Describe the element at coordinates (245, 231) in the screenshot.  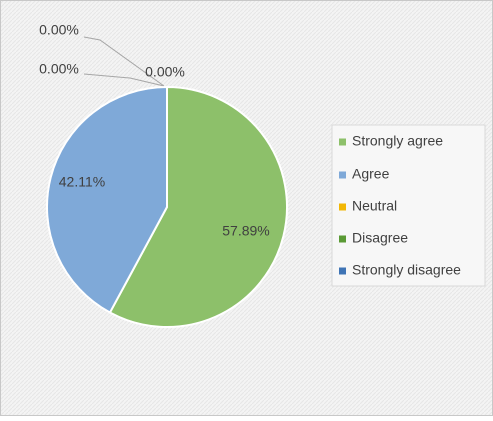
I see `data-label: 57.89%` at that location.